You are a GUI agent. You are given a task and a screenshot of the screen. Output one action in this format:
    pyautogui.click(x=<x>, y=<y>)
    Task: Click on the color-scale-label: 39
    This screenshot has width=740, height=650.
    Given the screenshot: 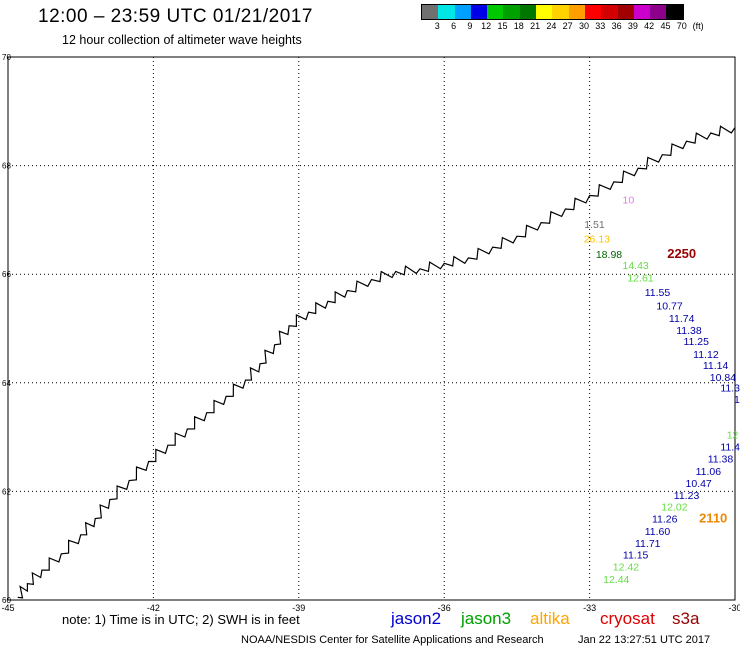 What is the action you would take?
    pyautogui.click(x=632, y=26)
    